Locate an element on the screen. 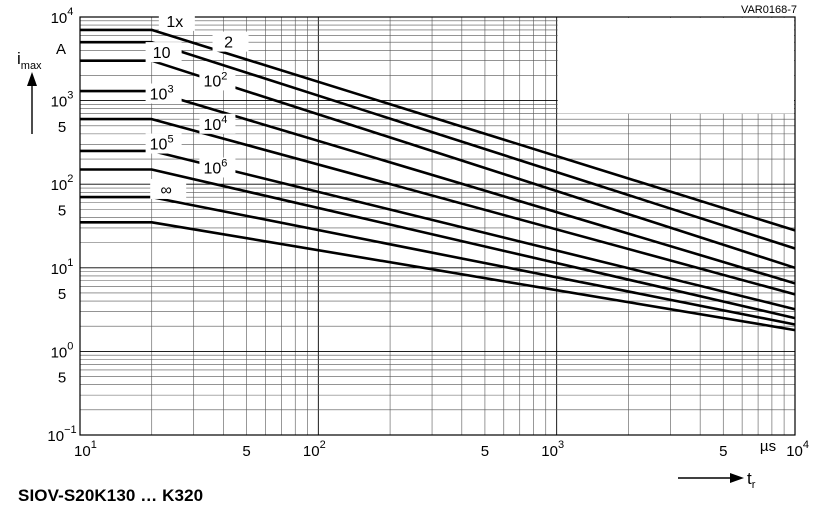  y-tick-label: 10⁻¹ is located at coordinates (61, 434).